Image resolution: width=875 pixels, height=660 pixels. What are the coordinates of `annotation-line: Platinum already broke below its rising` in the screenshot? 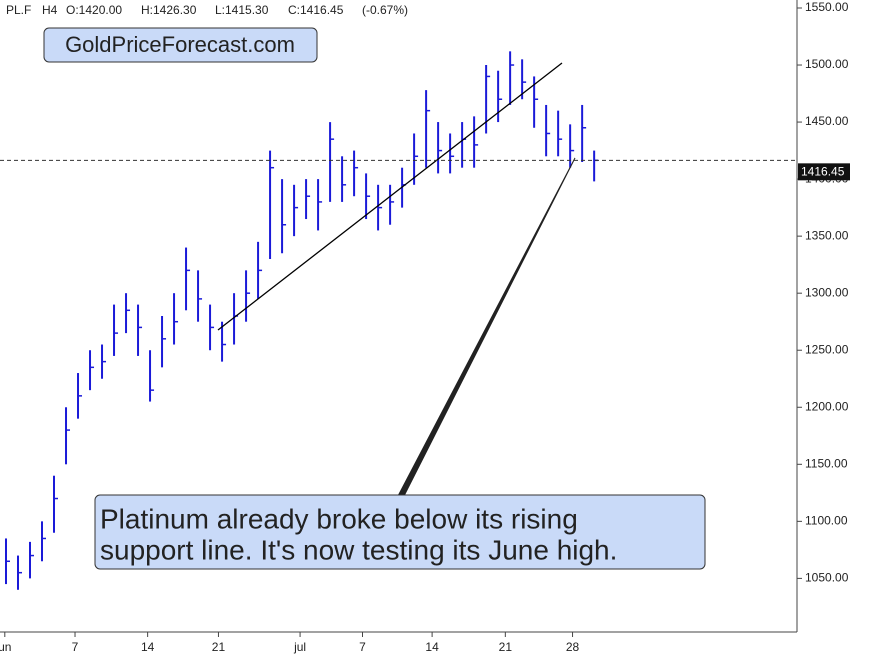 It's located at (339, 518).